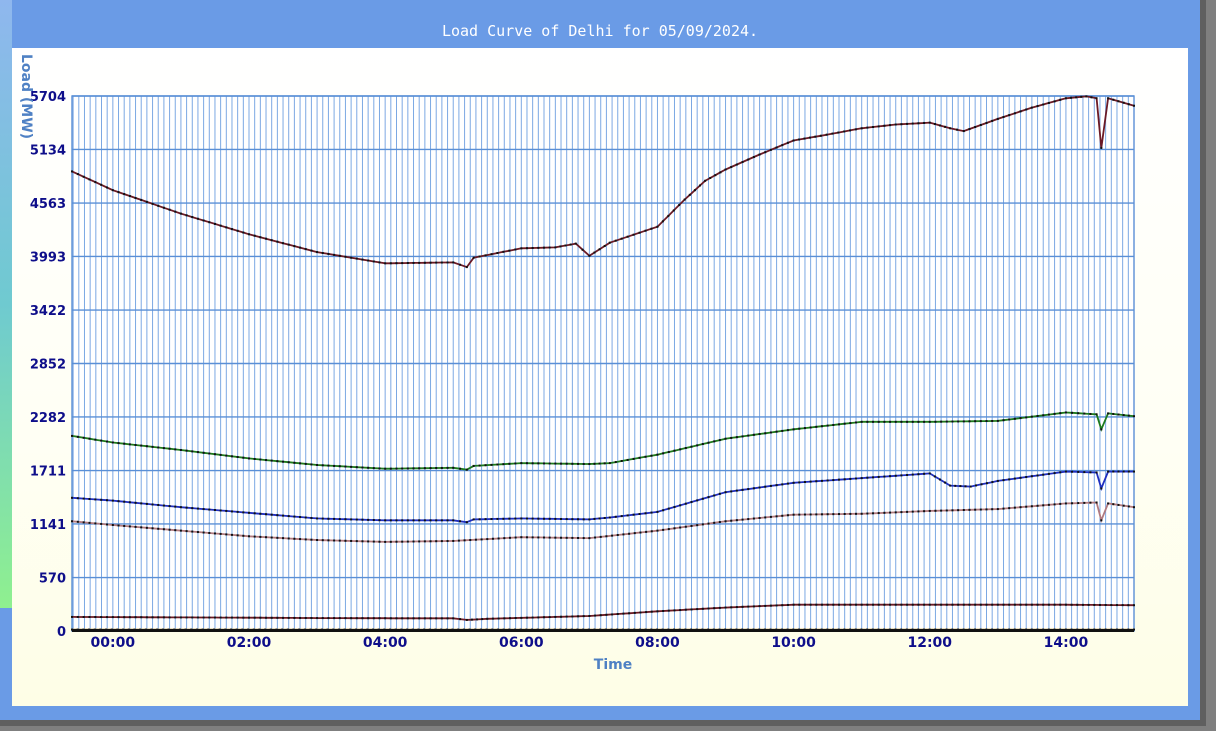 The height and width of the screenshot is (731, 1216). I want to click on x-axis-label: Time, so click(613, 665).